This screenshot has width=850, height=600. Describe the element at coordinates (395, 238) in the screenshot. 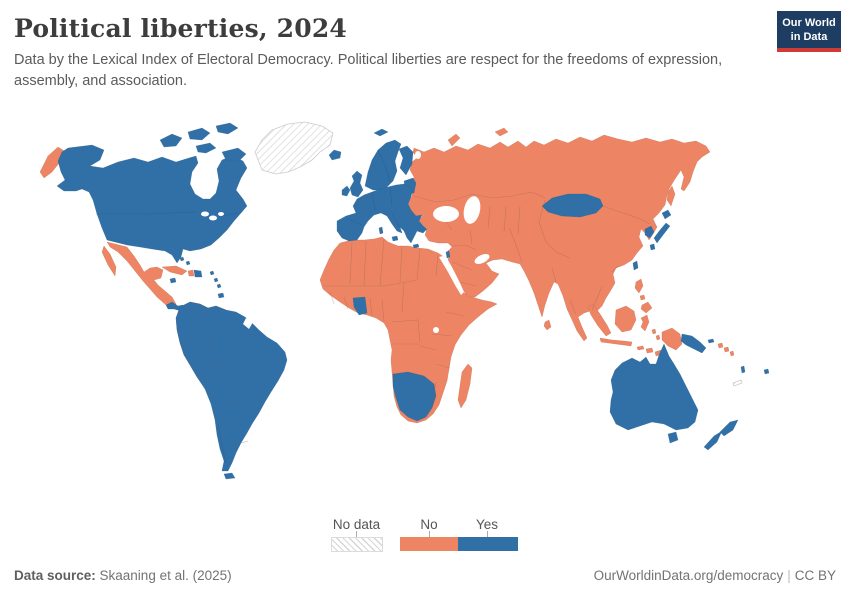

I see `map-region-sicily` at that location.